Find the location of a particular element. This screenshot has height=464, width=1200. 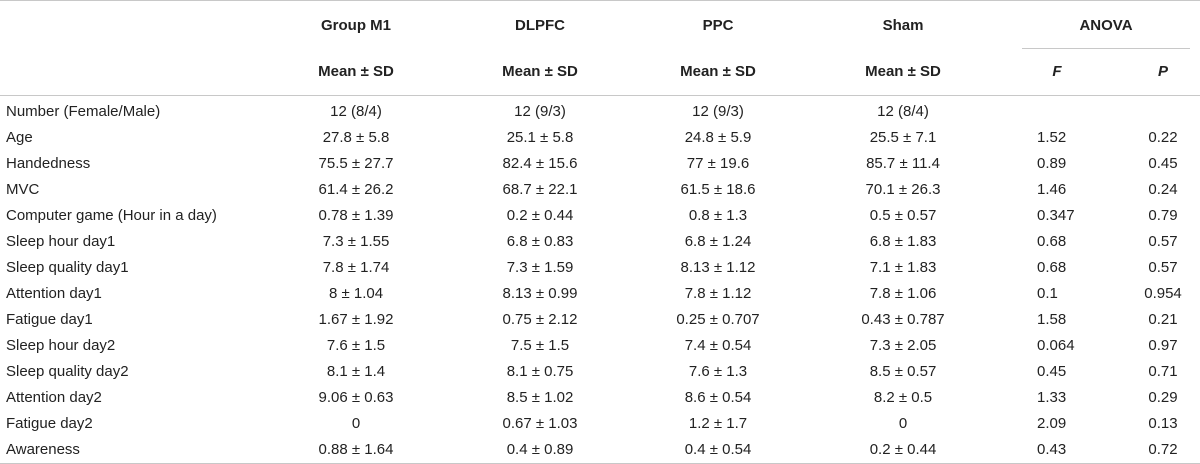

cell-sham: 7.8 ± 1.06 is located at coordinates (903, 293).